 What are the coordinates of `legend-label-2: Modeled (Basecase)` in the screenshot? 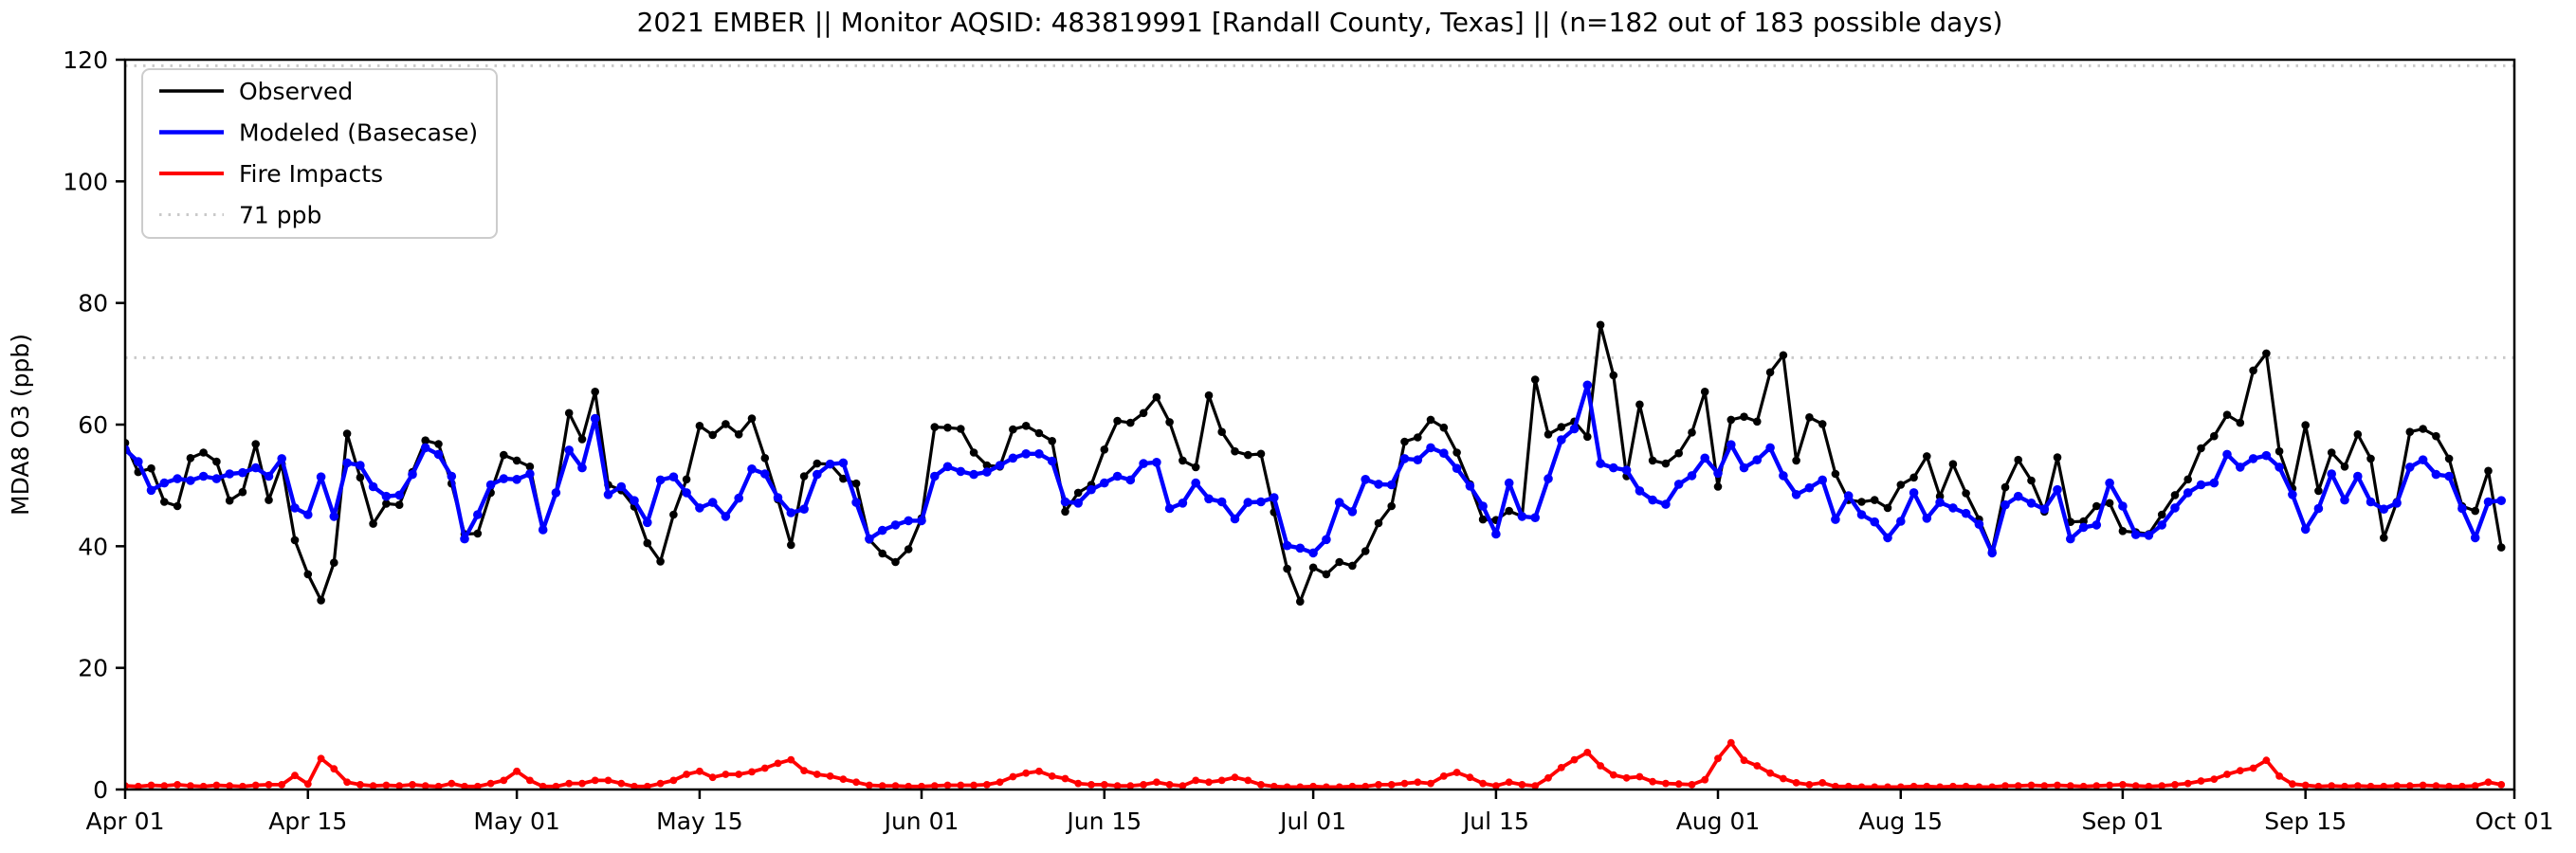 It's located at (358, 133).